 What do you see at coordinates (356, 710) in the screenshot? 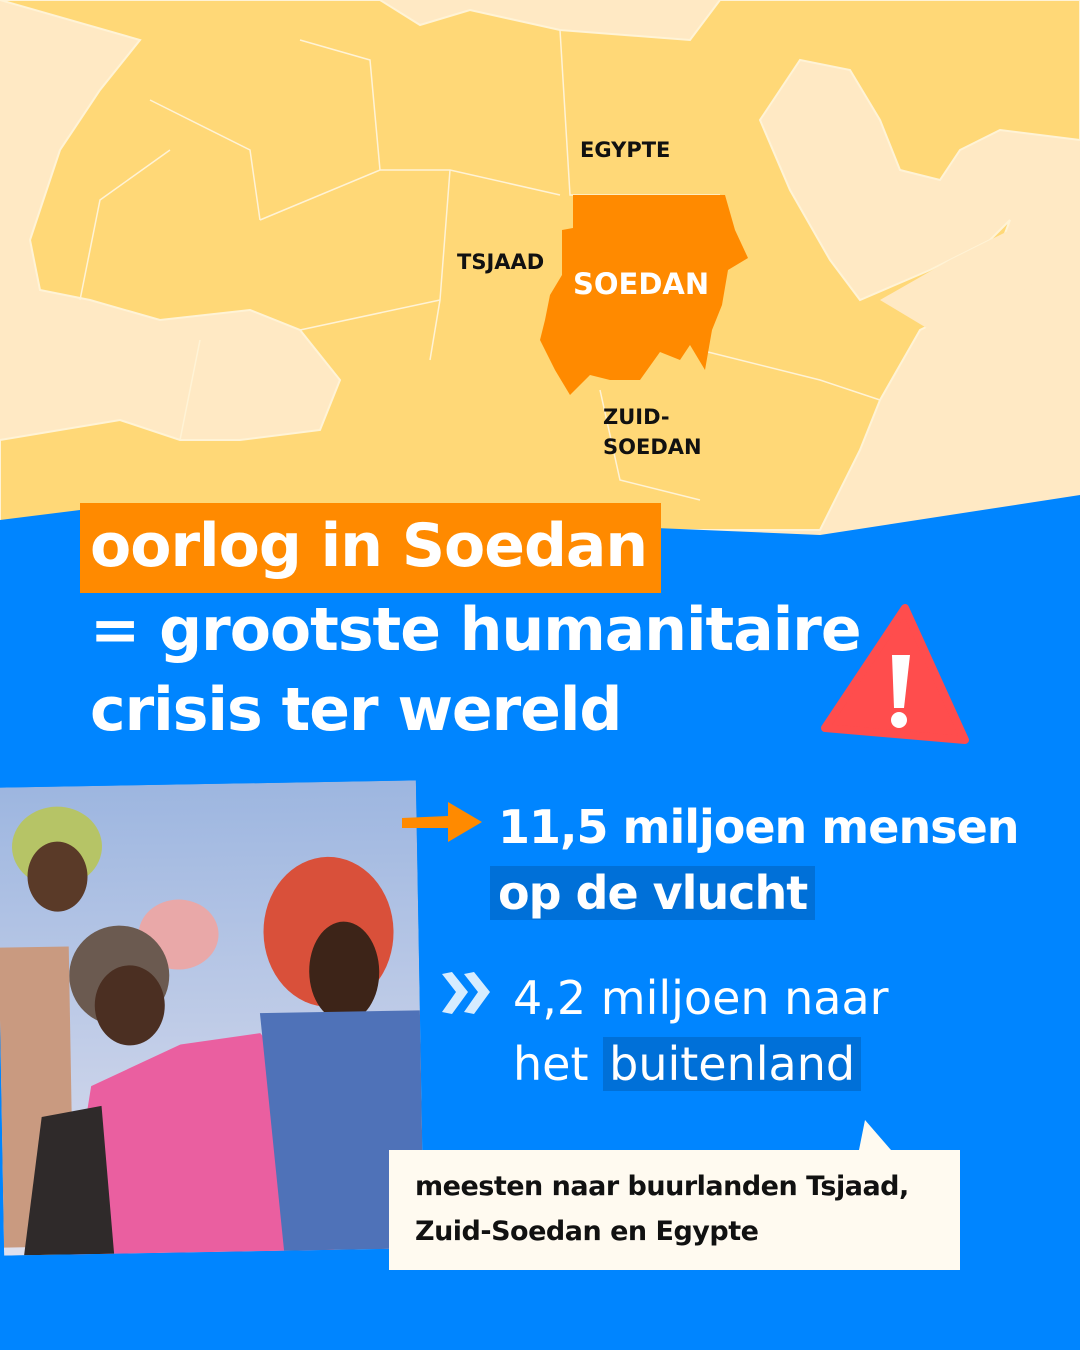
I see `headline-line3: crisis ter wereld` at bounding box center [356, 710].